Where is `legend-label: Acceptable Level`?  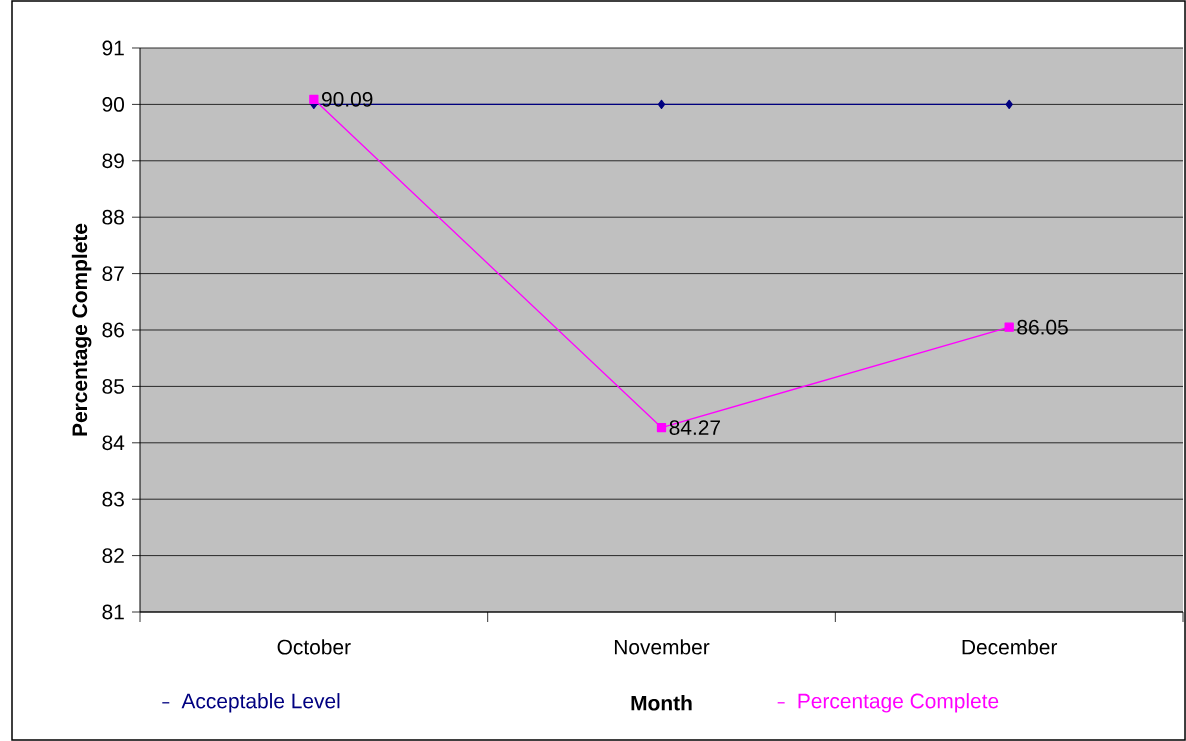 legend-label: Acceptable Level is located at coordinates (260, 703).